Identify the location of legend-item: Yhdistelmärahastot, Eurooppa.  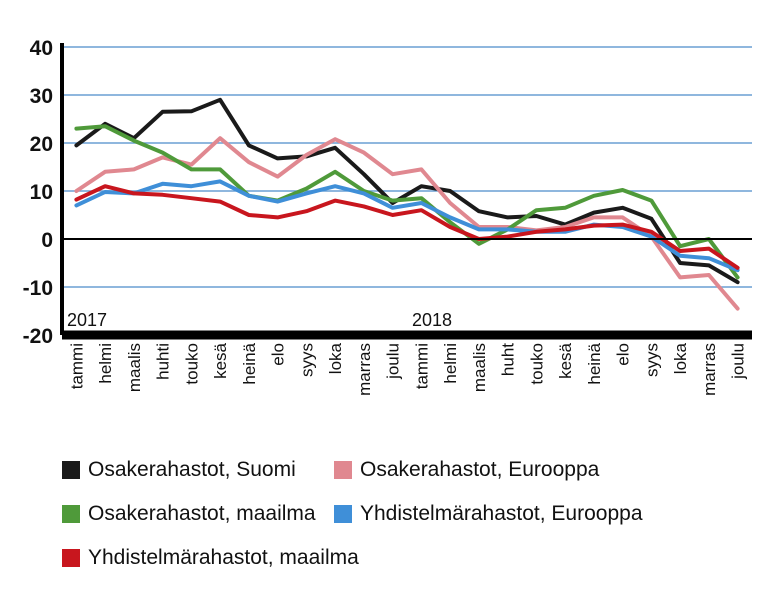
(488, 514).